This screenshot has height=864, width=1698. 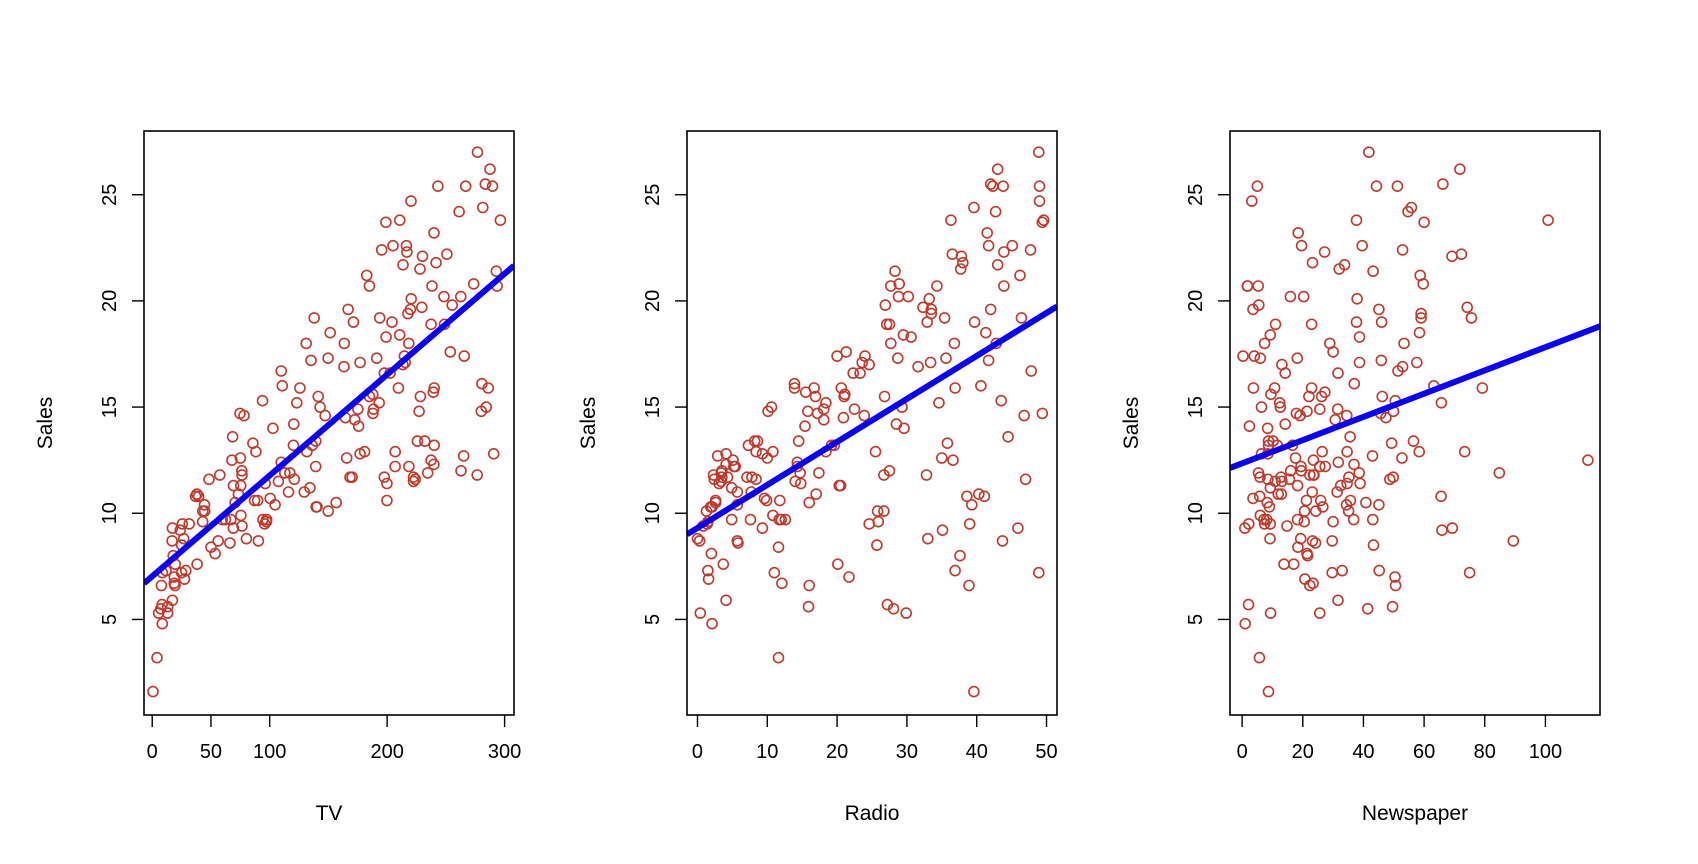 I want to click on x-tick-label: 0, so click(x=1242, y=752).